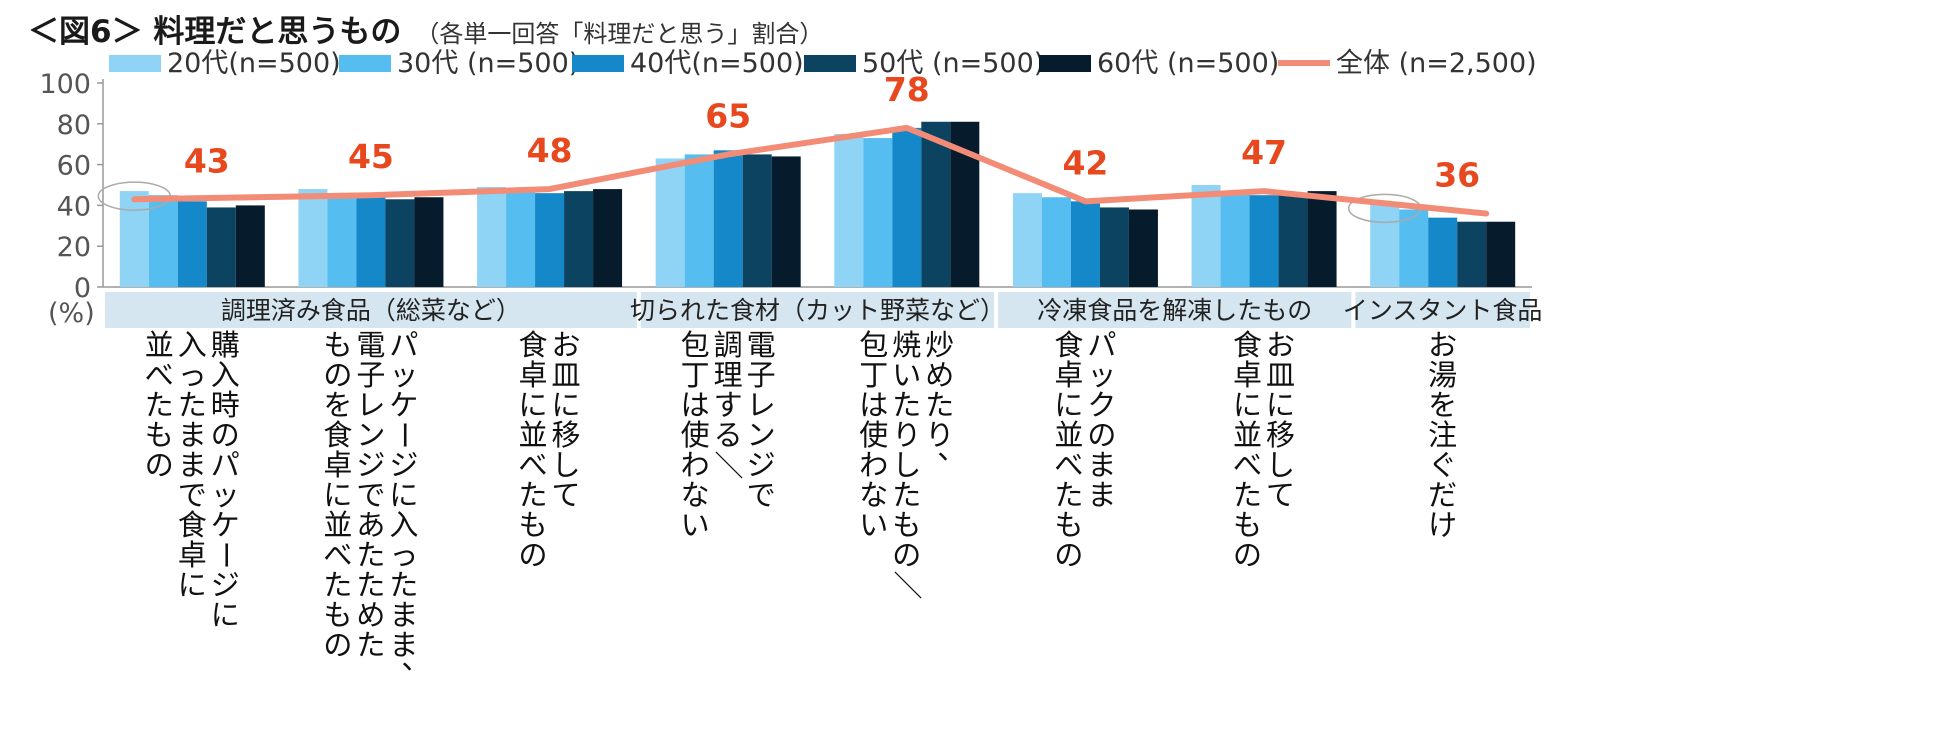  Describe the element at coordinates (728, 464) in the screenshot. I see `subcategory-label-char: ／` at that location.